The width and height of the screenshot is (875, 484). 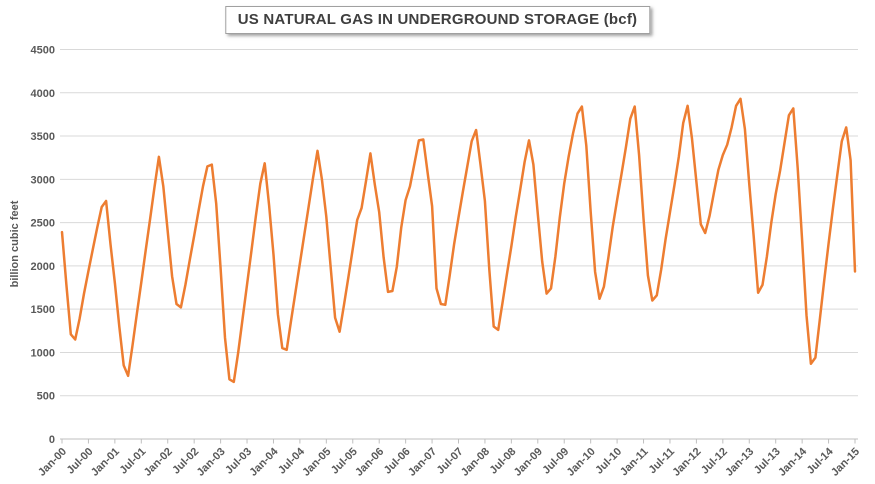 What do you see at coordinates (43, 353) in the screenshot?
I see `y-tick-label: 1000` at bounding box center [43, 353].